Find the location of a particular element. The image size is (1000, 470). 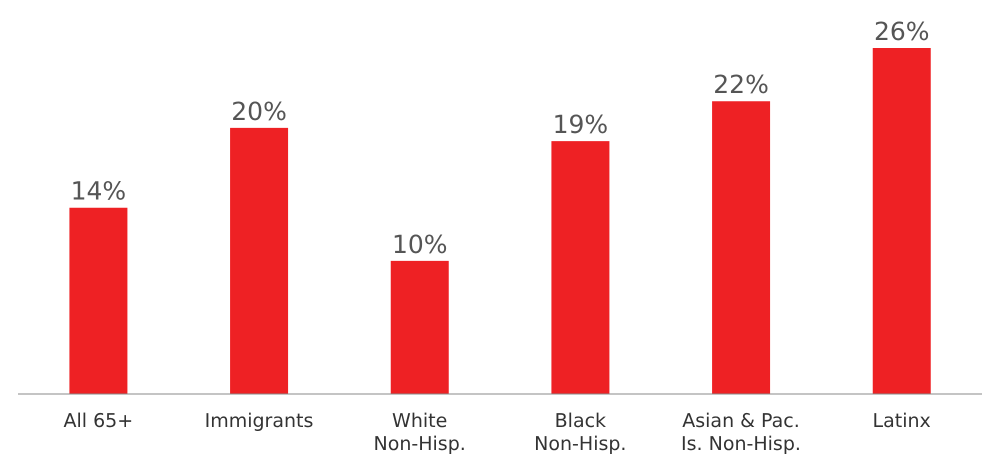

x-tick-label: Black Non-Hisp. is located at coordinates (580, 432).